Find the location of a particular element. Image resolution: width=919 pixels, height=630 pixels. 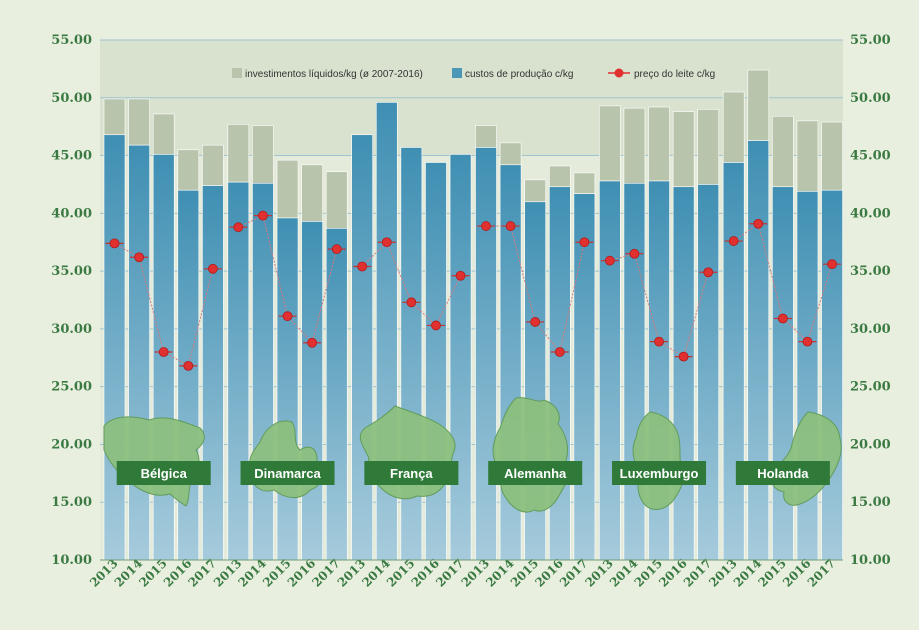

y-tick-right: 20.00 is located at coordinates (870, 444).